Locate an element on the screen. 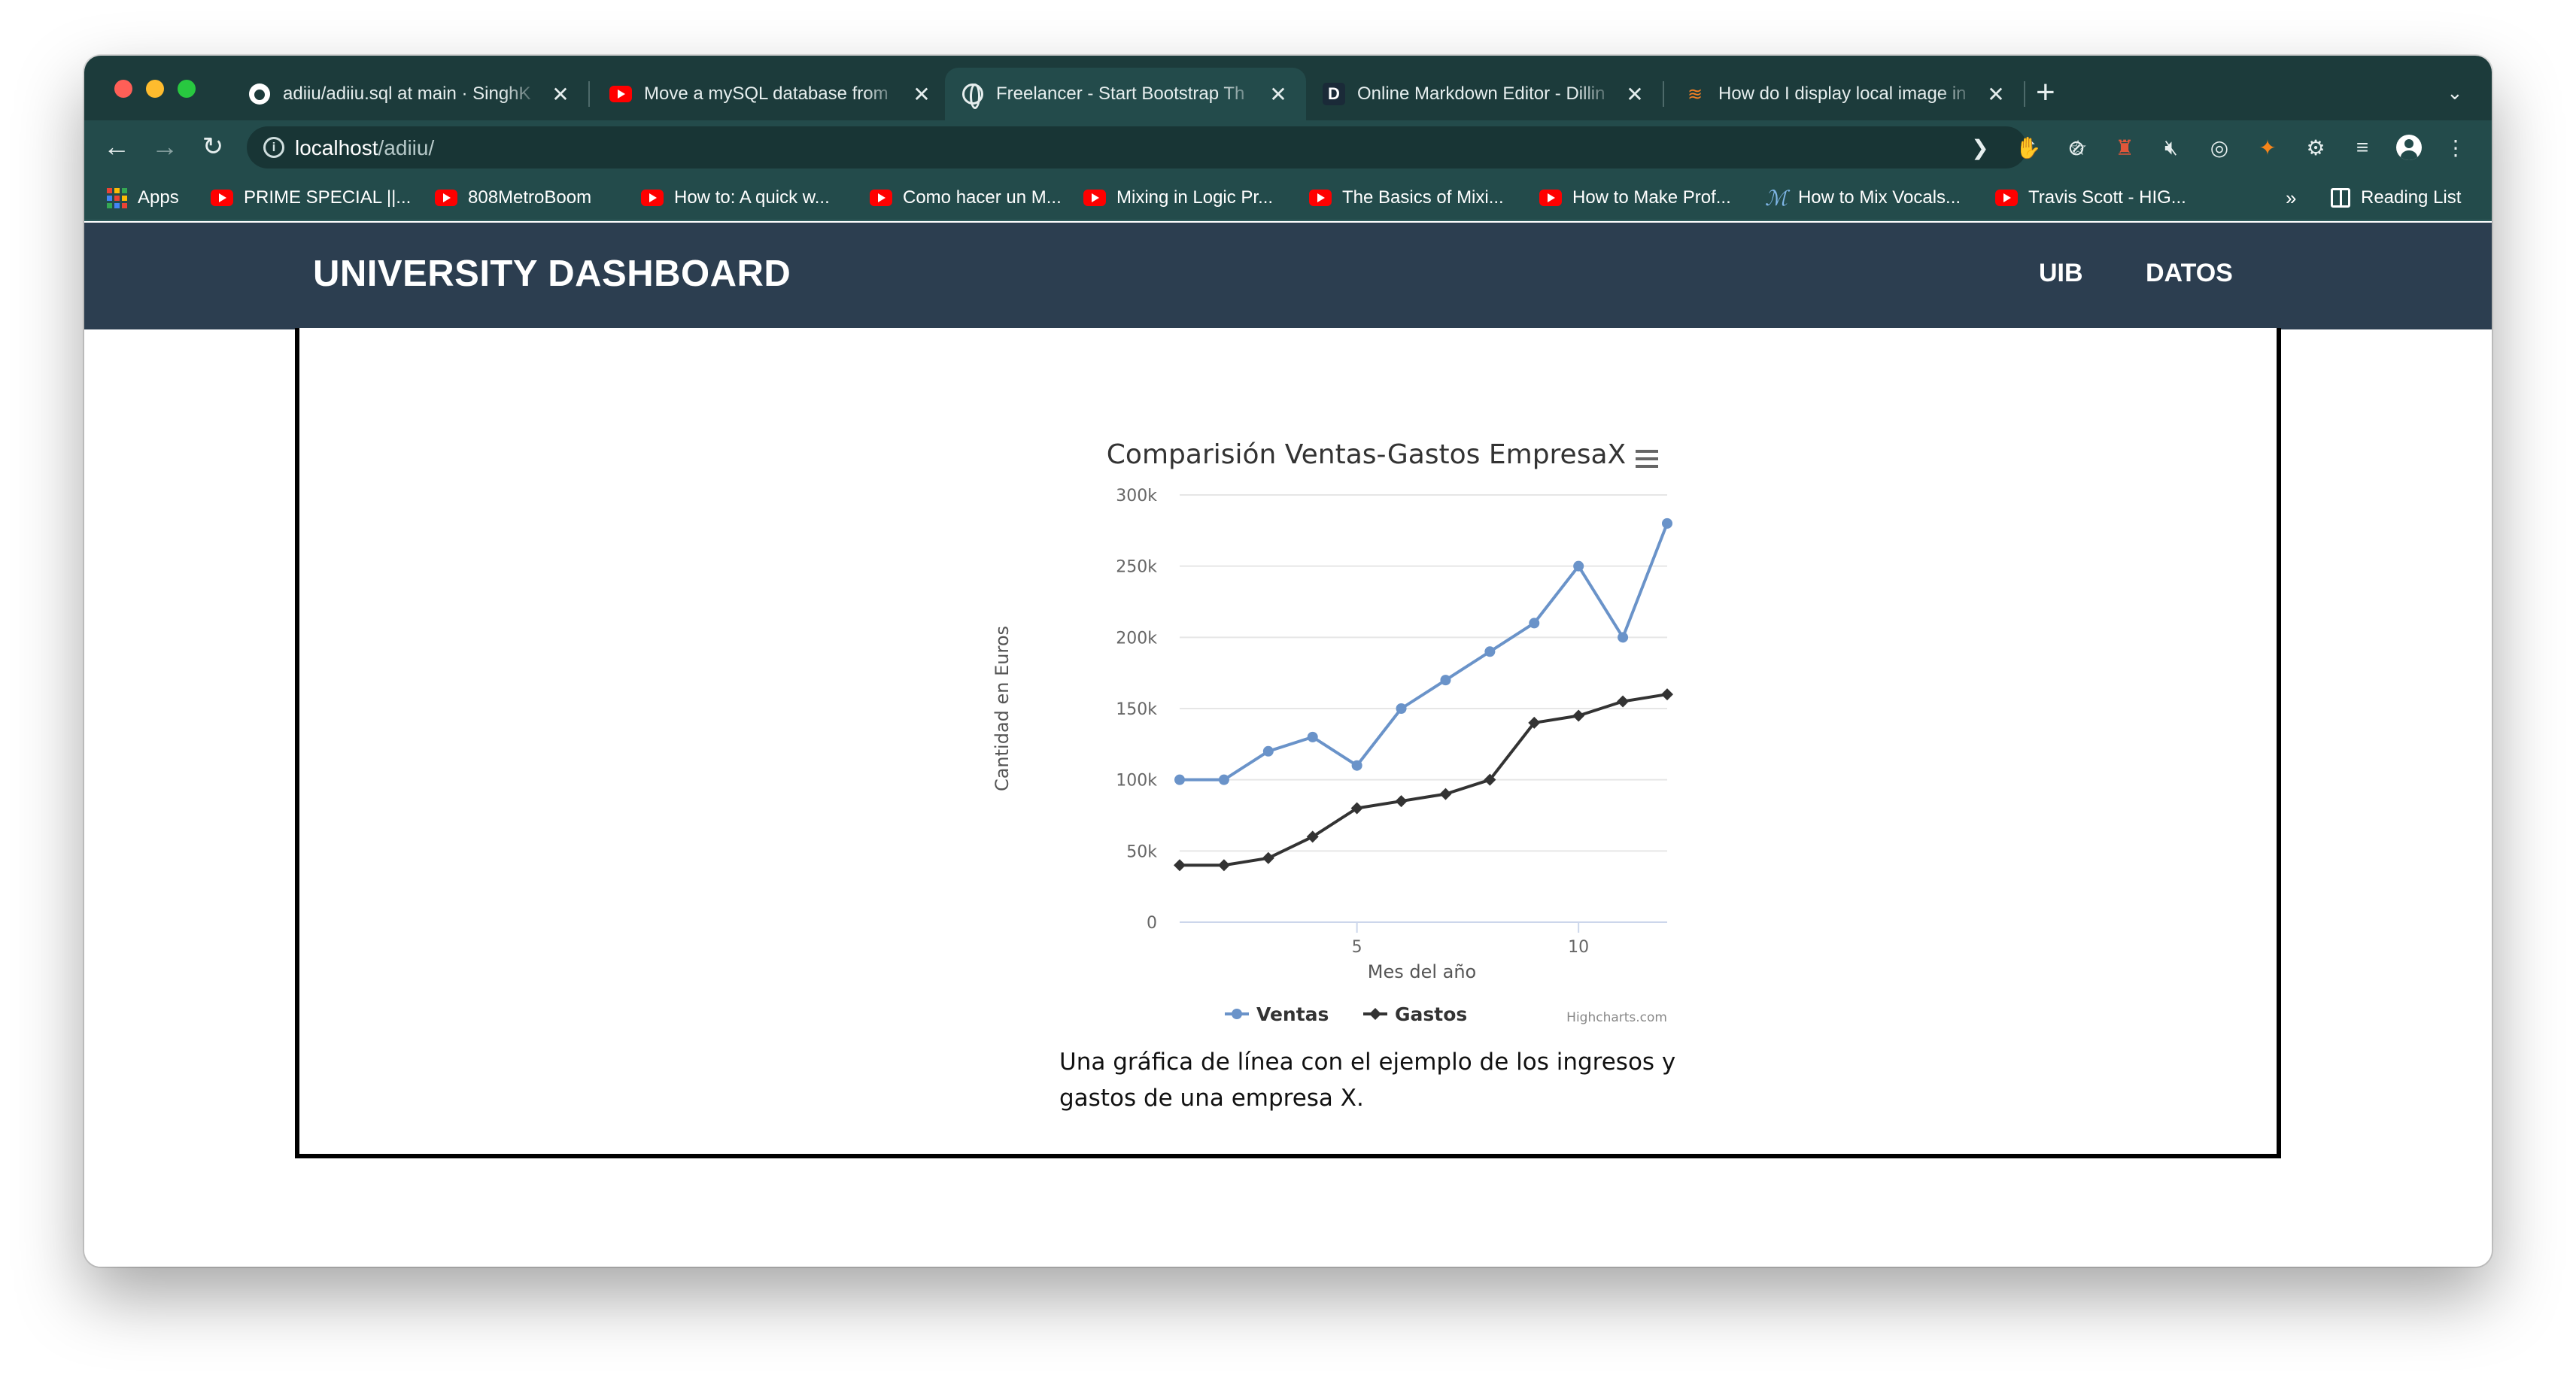  bookmark-item: 808MetroBoom is located at coordinates (513, 198).